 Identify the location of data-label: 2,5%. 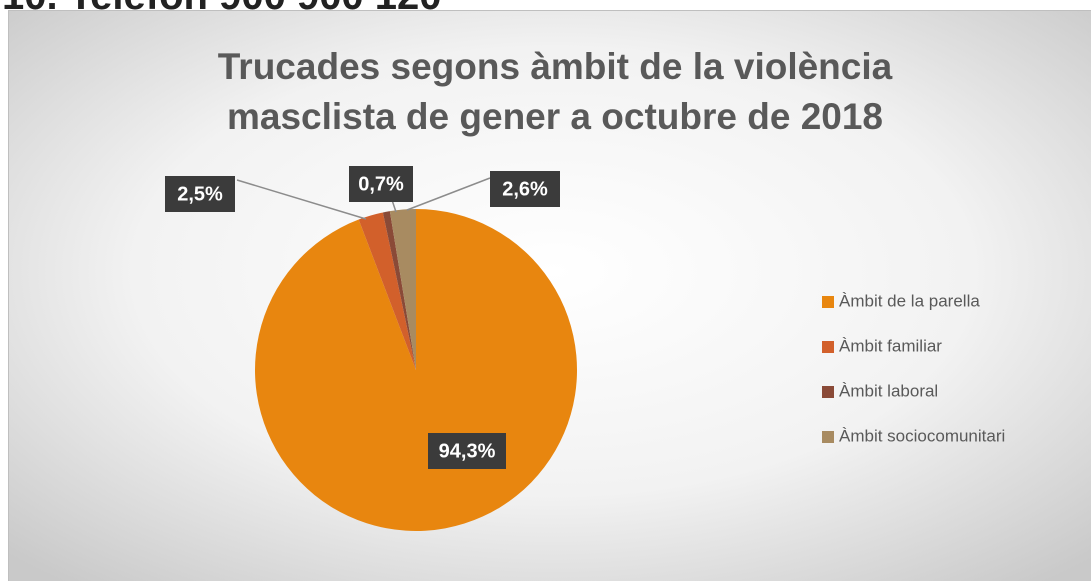
(200, 194).